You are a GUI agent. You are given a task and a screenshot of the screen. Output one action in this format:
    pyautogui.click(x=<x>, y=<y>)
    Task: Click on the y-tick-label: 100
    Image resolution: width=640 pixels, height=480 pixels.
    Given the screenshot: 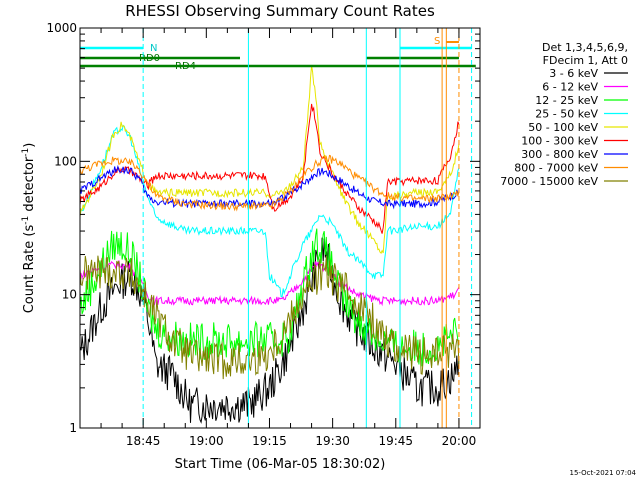 What is the action you would take?
    pyautogui.click(x=65, y=161)
    